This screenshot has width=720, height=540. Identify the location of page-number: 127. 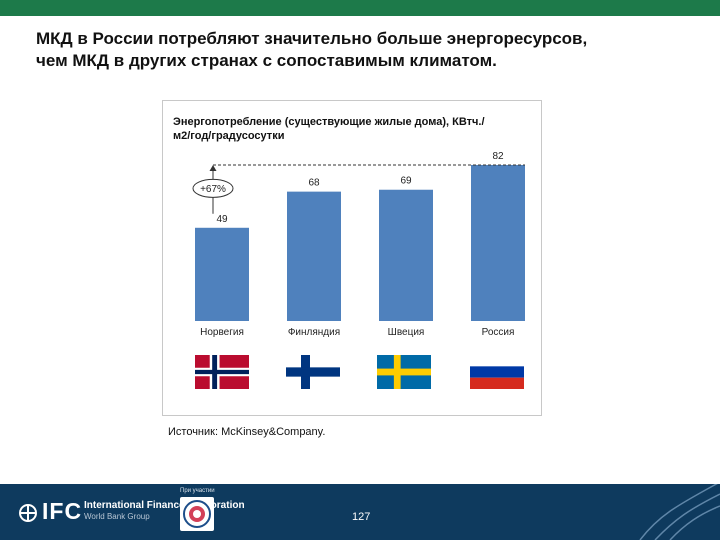
(361, 517).